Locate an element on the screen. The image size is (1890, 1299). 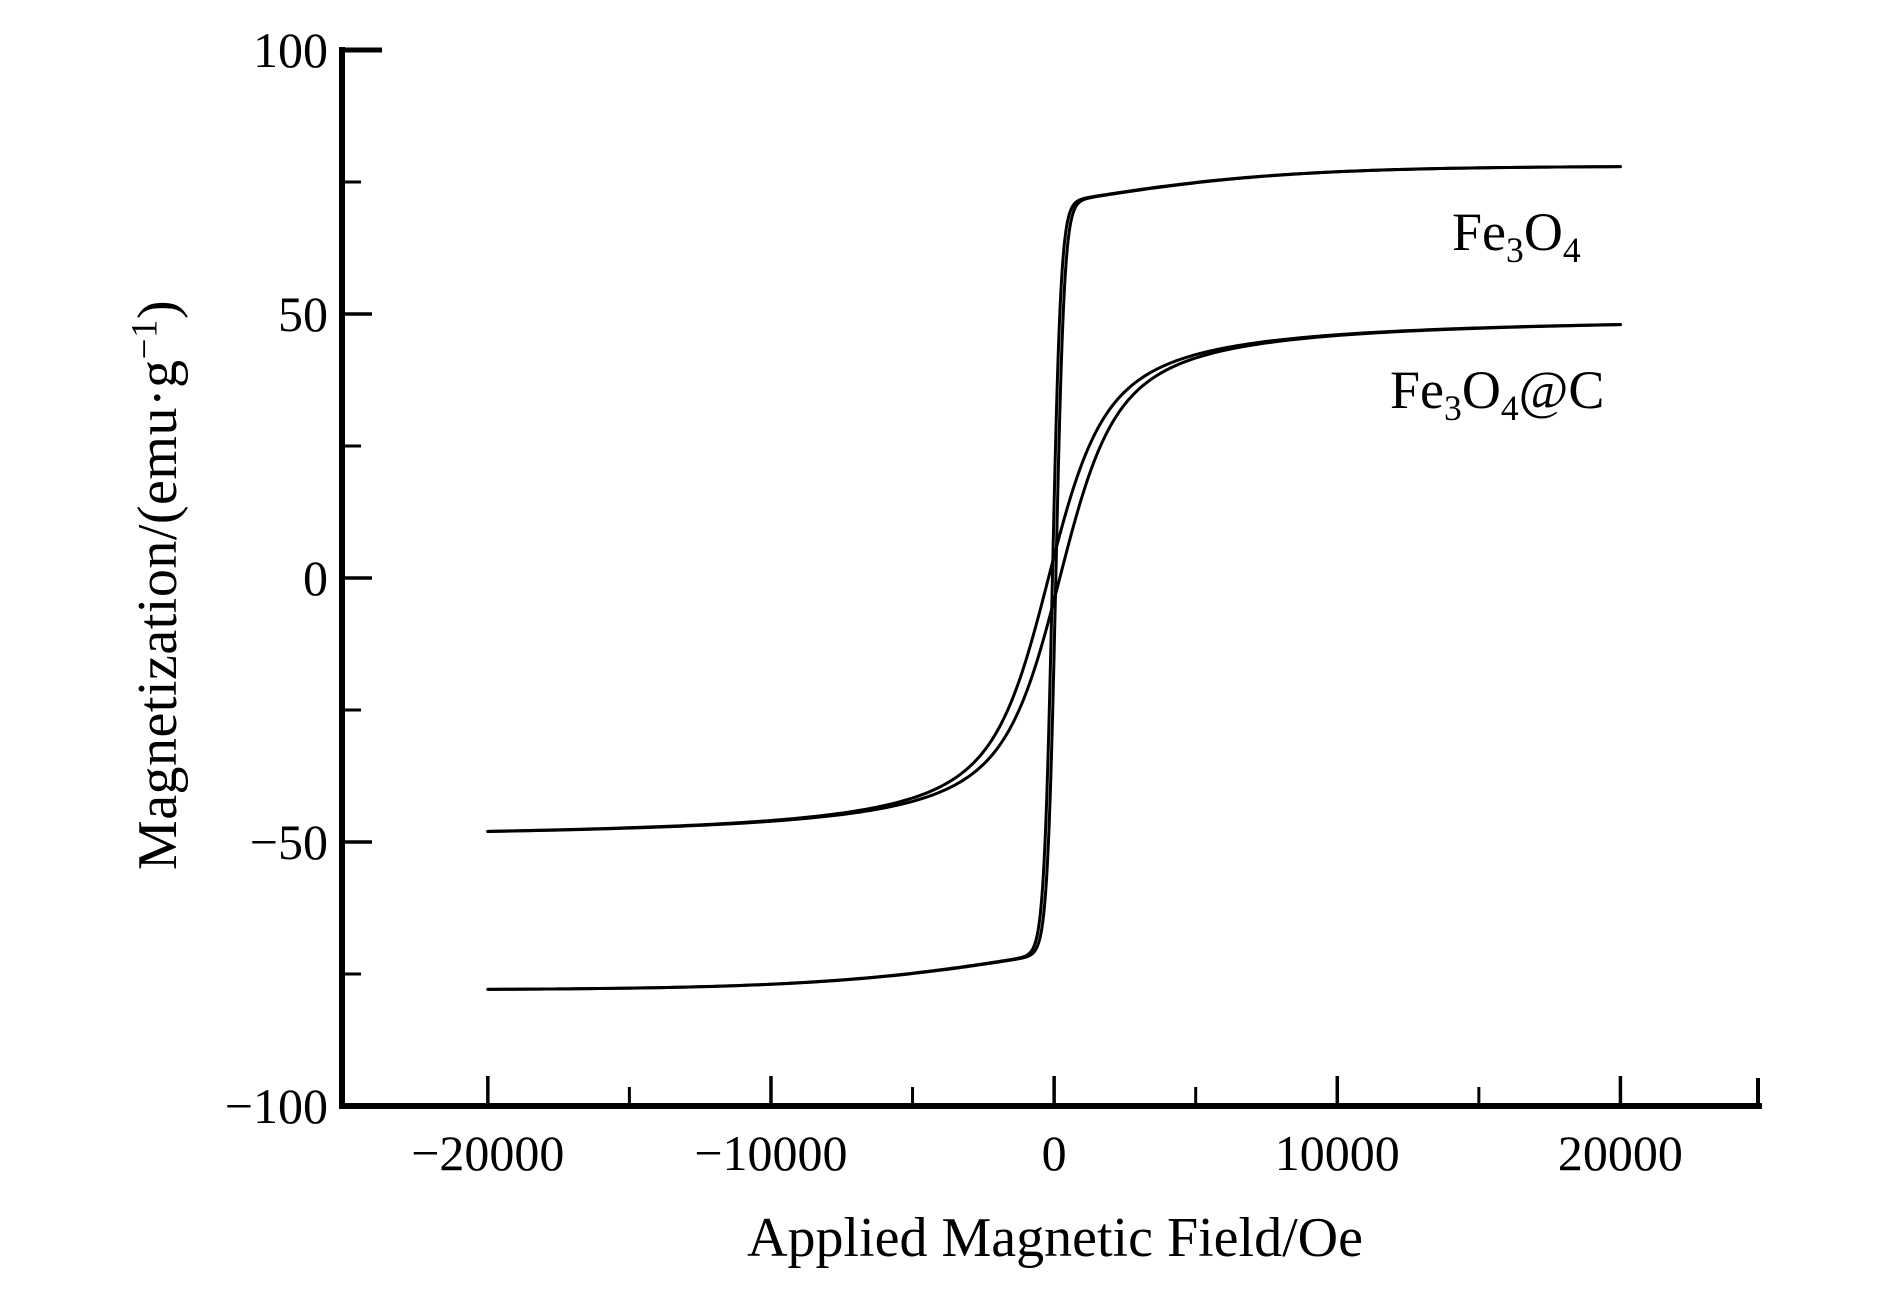
superscript: −1 is located at coordinates (144, 339).